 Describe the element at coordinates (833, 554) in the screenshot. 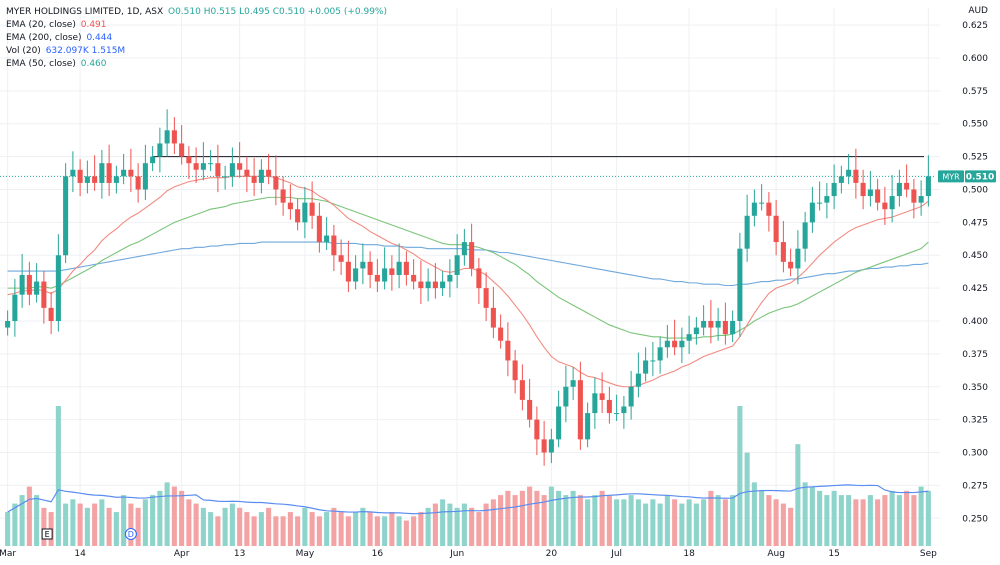

I see `x-tick-label: 15` at that location.